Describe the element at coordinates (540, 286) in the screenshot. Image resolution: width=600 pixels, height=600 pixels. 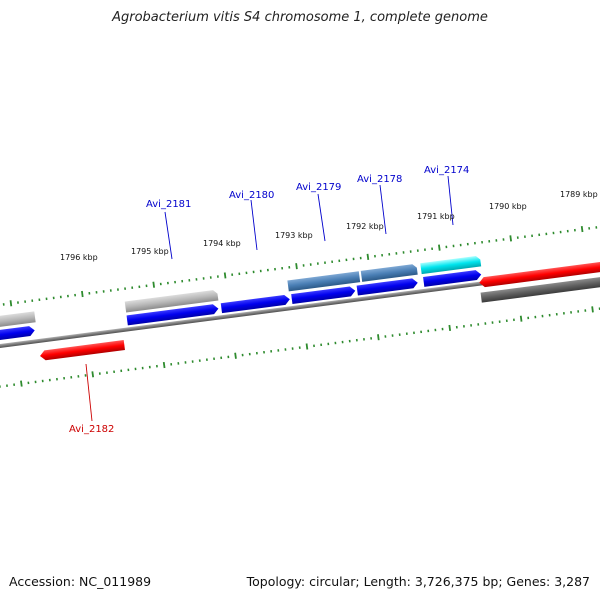
I see `feature-dark-grey` at that location.